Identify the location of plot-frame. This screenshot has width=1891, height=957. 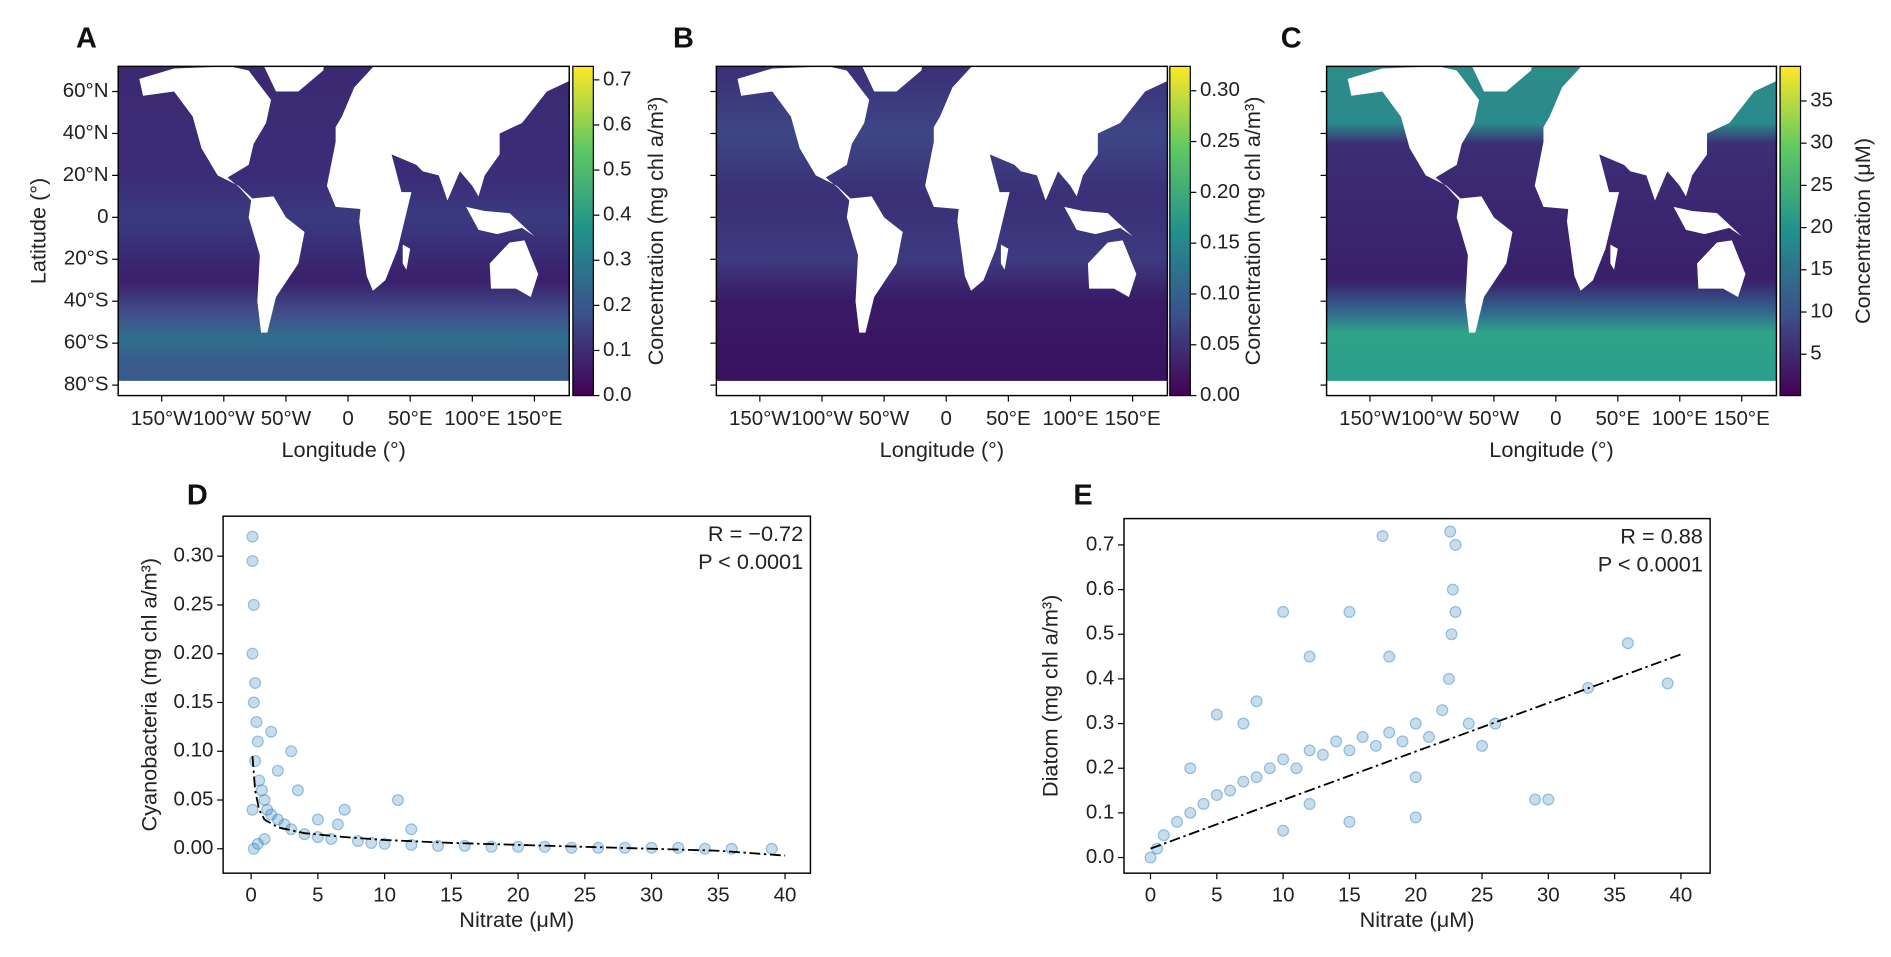
(1417, 695).